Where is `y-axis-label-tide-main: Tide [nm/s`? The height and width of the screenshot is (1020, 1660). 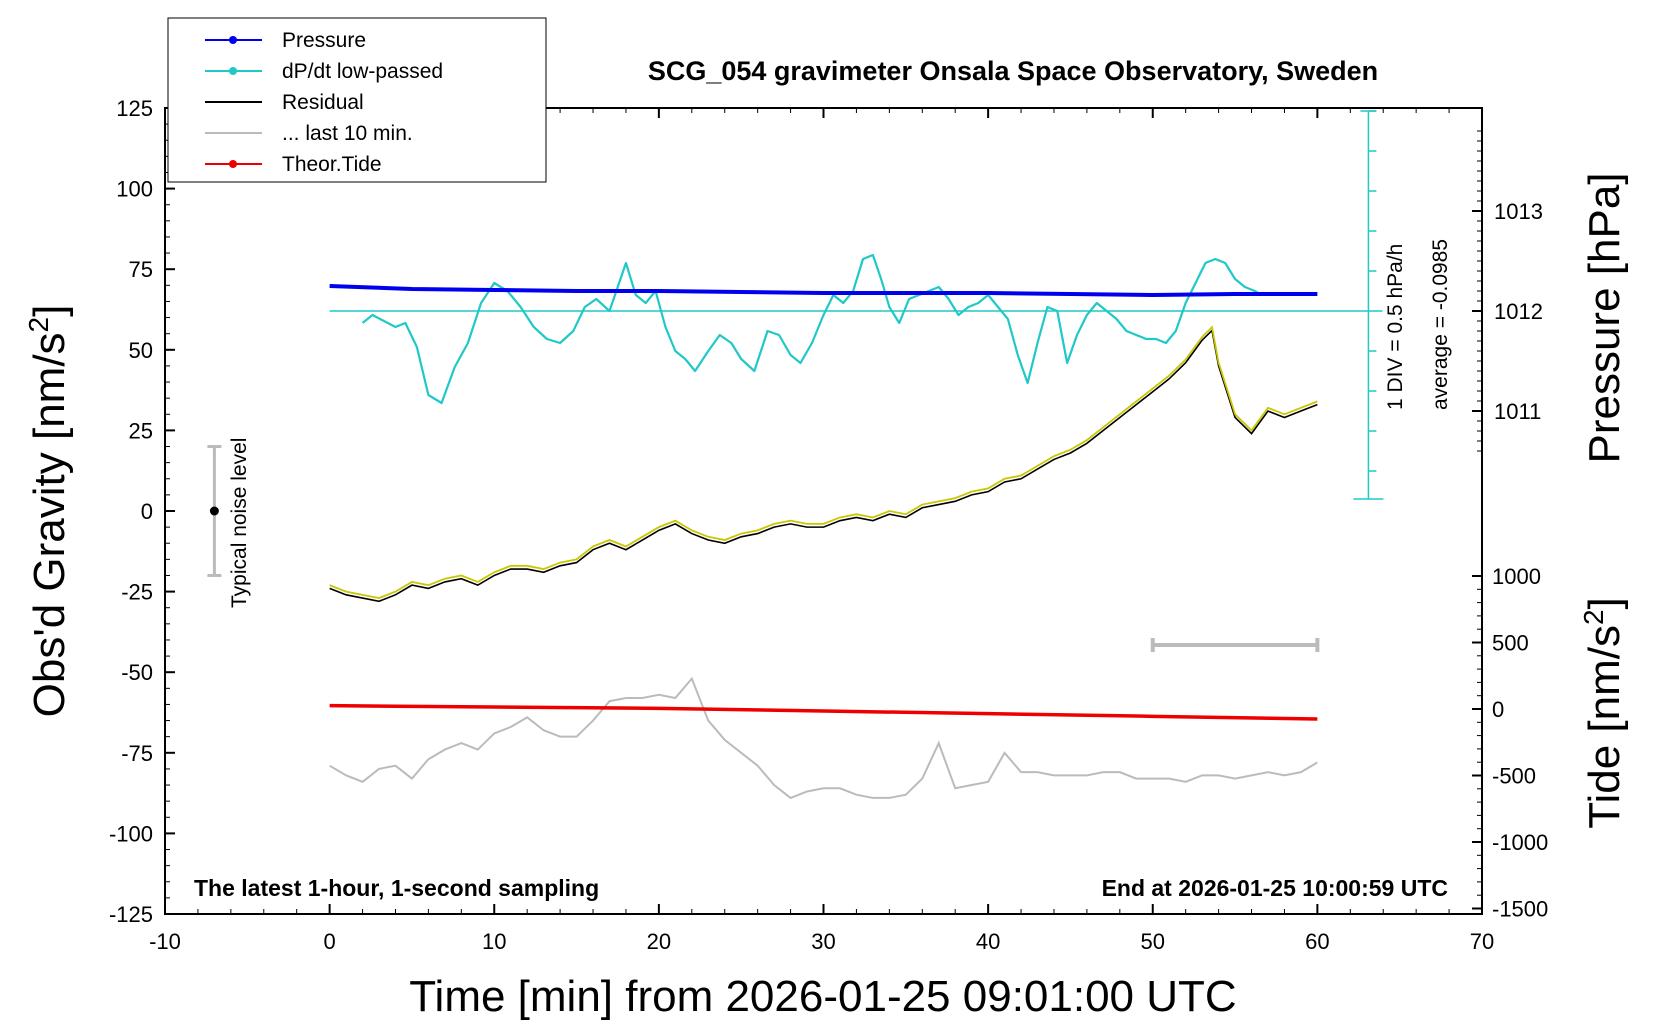 y-axis-label-tide-main: Tide [nm/s is located at coordinates (1604, 727).